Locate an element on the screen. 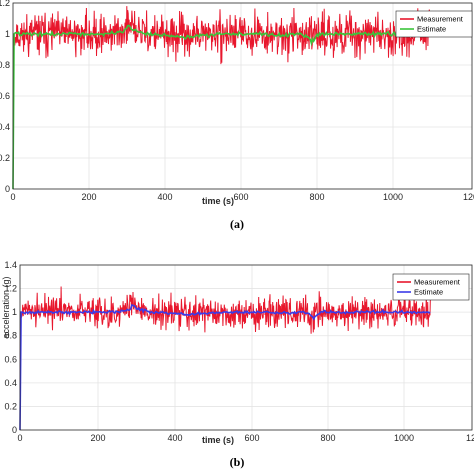 Image resolution: width=474 pixels, height=474 pixels. x-tick-label: 12 is located at coordinates (470, 438).